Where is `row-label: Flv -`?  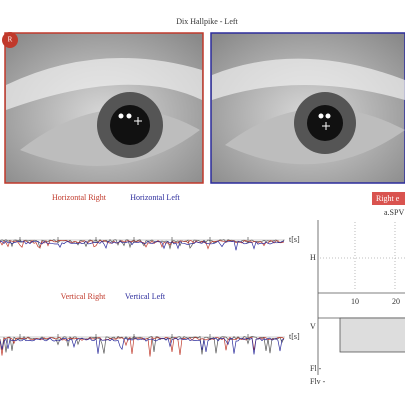
row-label: Flv - is located at coordinates (318, 381).